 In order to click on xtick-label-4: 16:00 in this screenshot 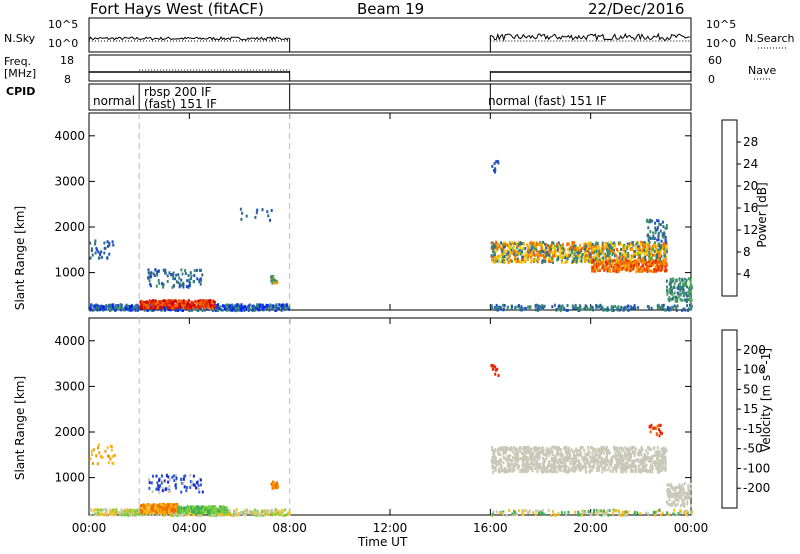, I will do `click(490, 528)`.